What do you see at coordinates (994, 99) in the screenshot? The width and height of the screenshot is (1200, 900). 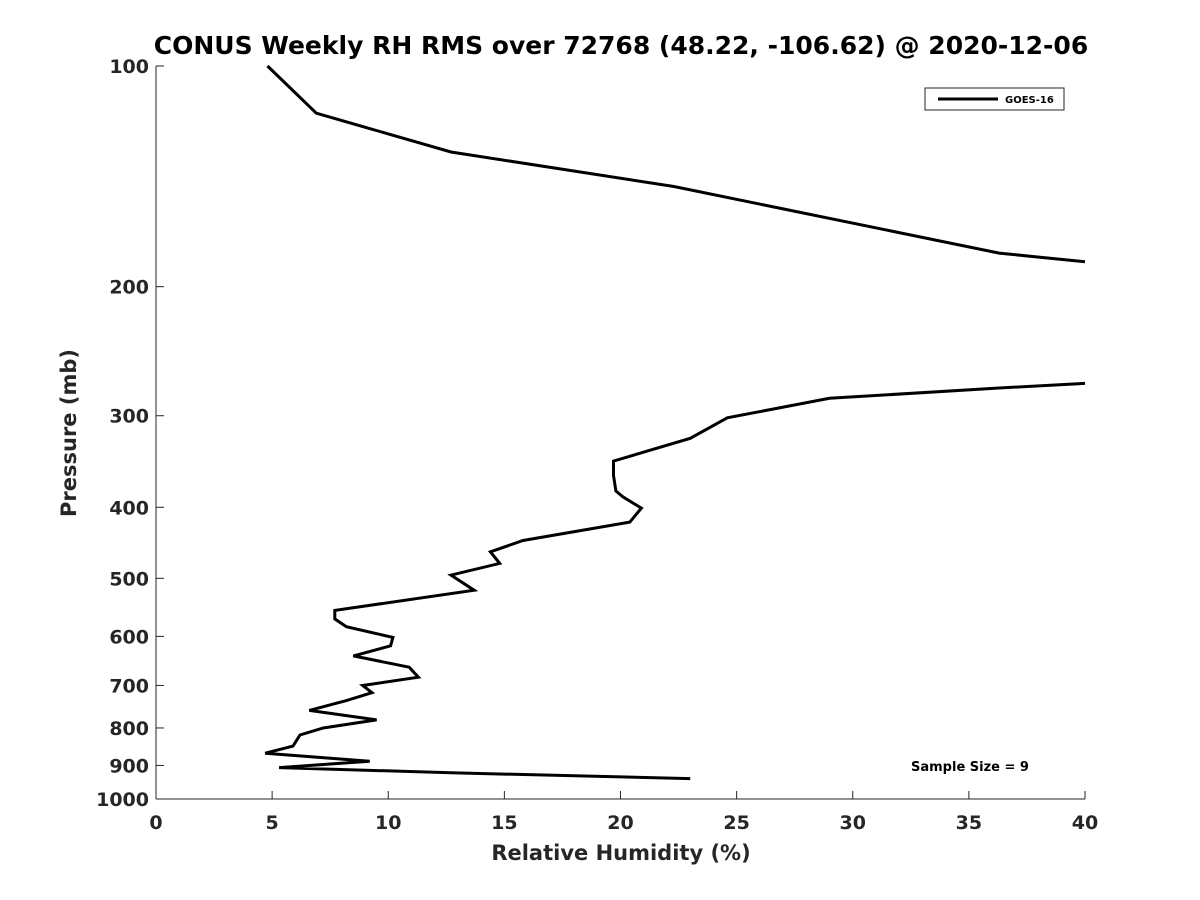 I see `legend: GOES-16` at bounding box center [994, 99].